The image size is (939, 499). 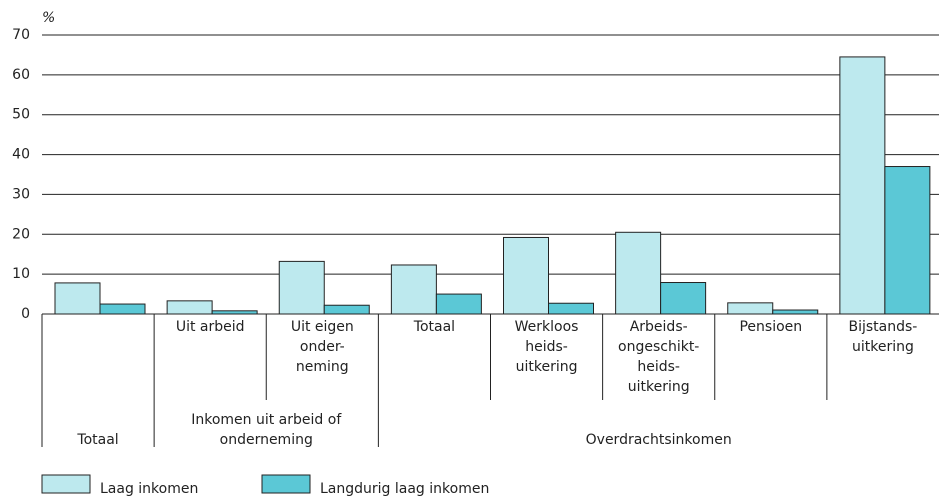 I want to click on group-label: Totaal, so click(x=97, y=440).